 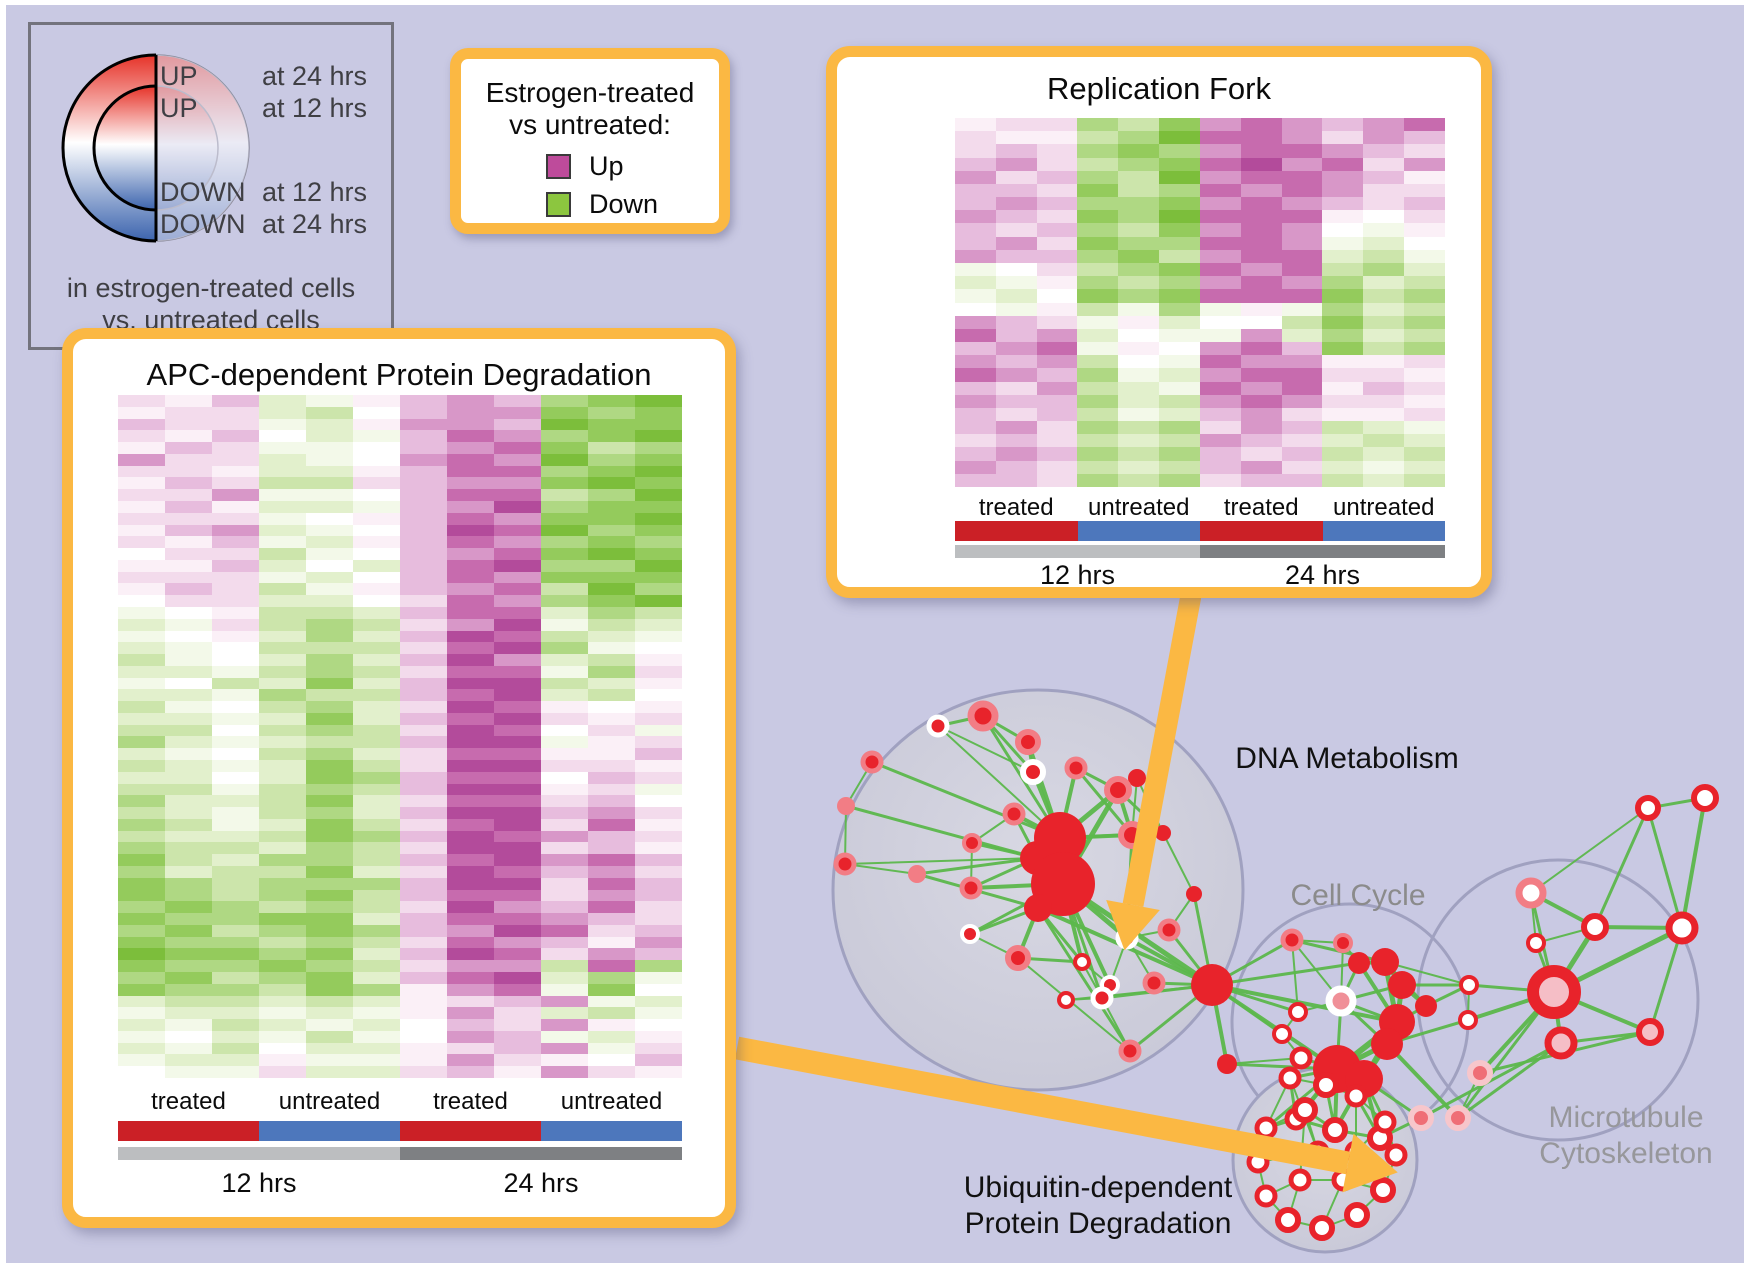 What do you see at coordinates (1370, 1163) in the screenshot?
I see `arrow-apc-to-ubiquitin-head-icon` at bounding box center [1370, 1163].